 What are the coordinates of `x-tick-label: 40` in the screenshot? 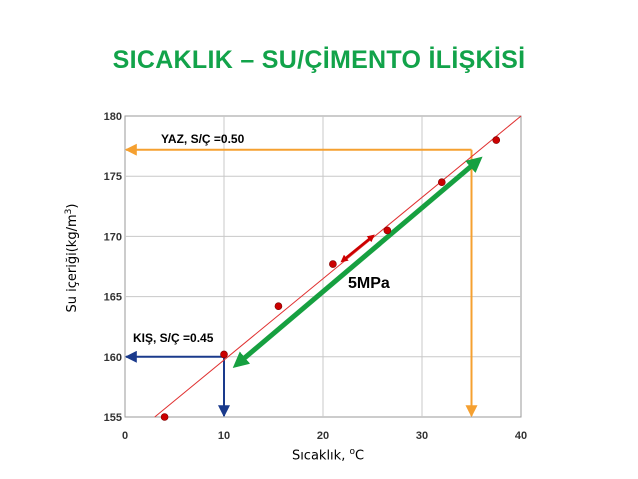 It's located at (521, 436).